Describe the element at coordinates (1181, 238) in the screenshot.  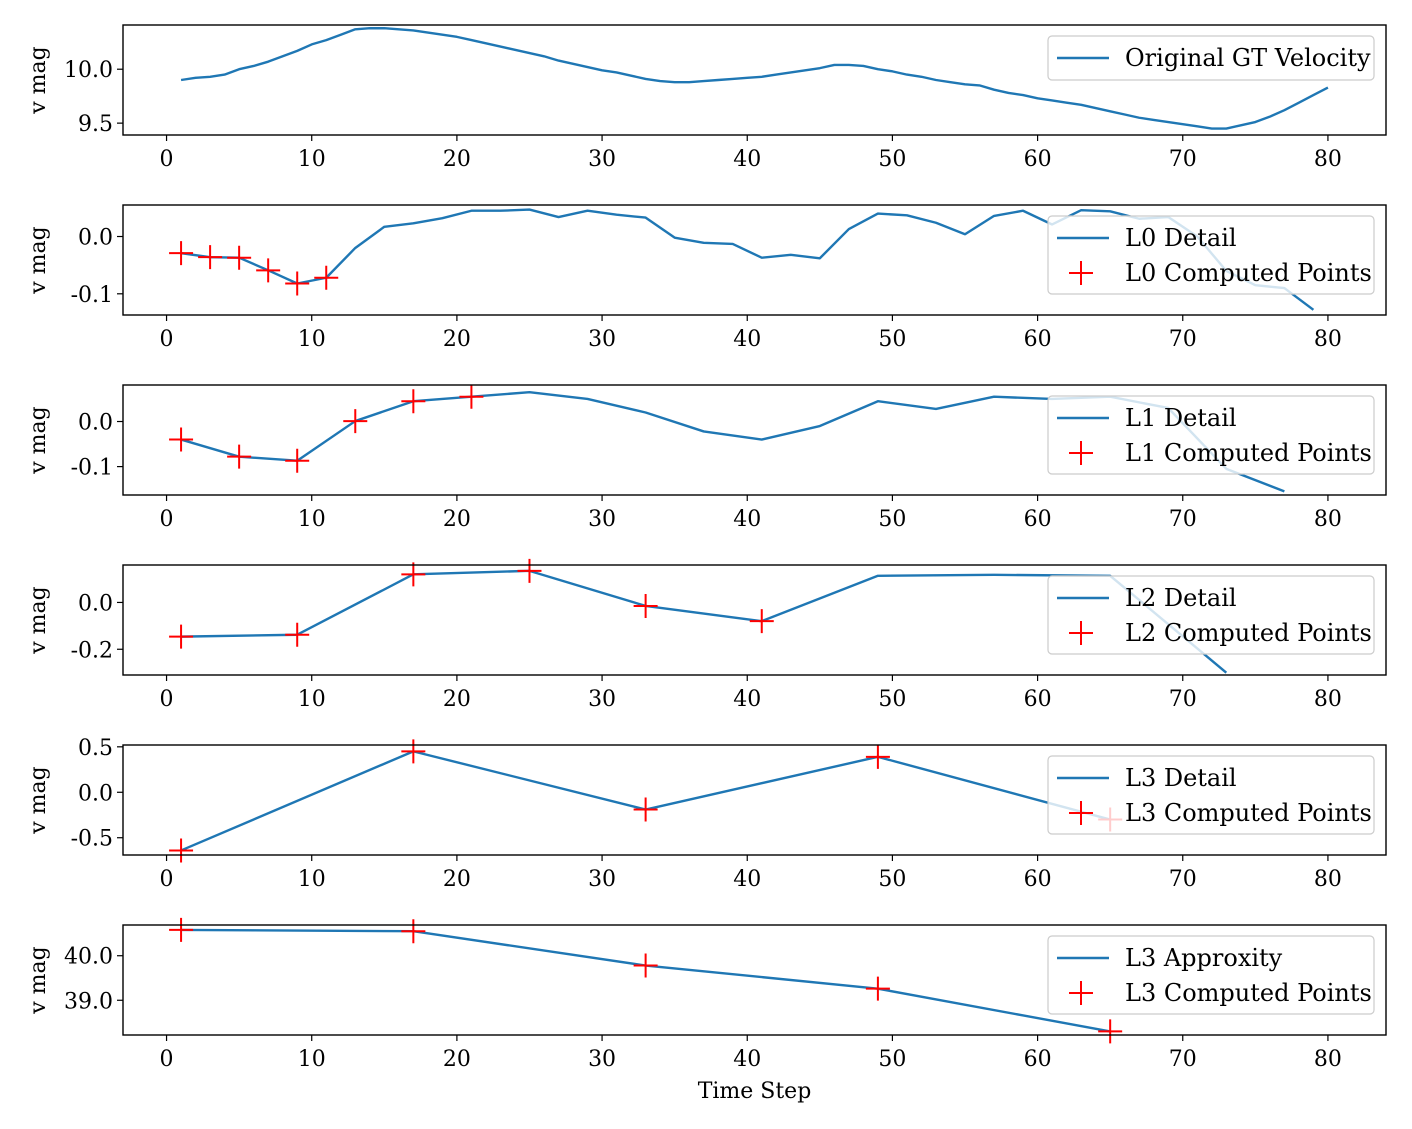
I see `legend-label: L0 Detail` at that location.